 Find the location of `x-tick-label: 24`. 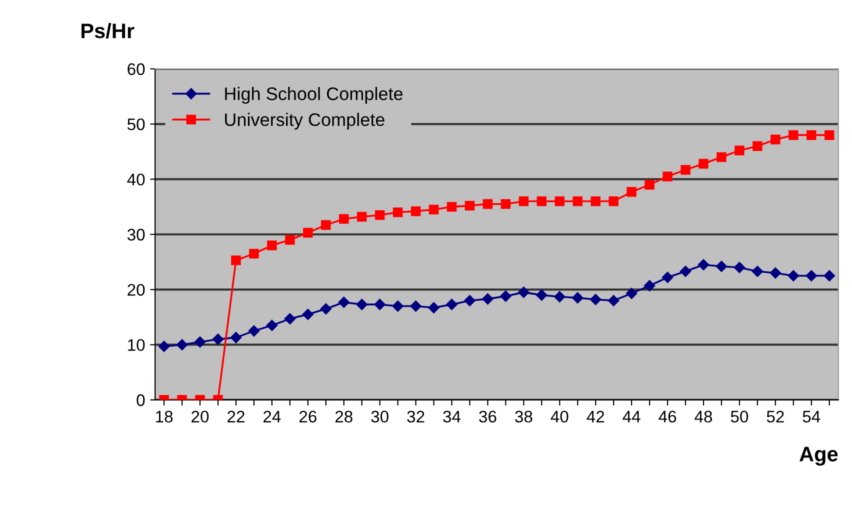

x-tick-label: 24 is located at coordinates (272, 416).